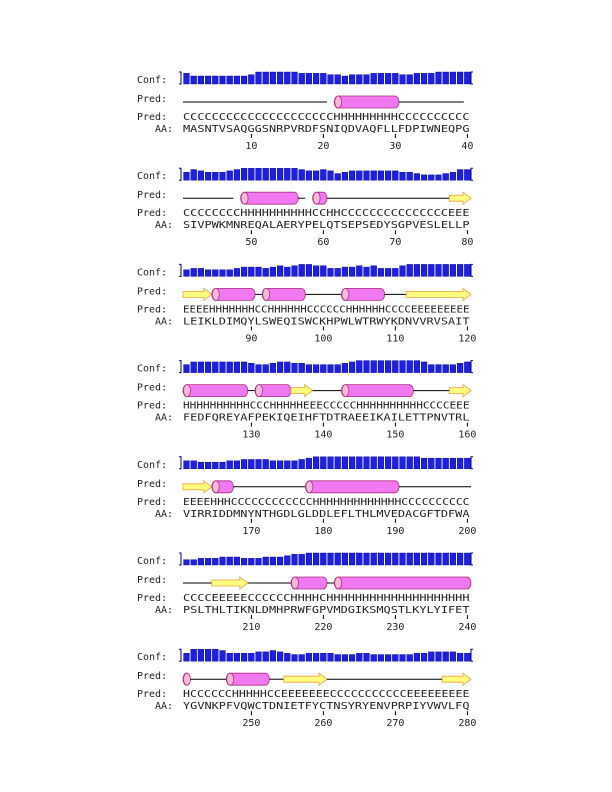 The image size is (612, 792). Describe the element at coordinates (251, 627) in the screenshot. I see `tick-label: 210` at that location.